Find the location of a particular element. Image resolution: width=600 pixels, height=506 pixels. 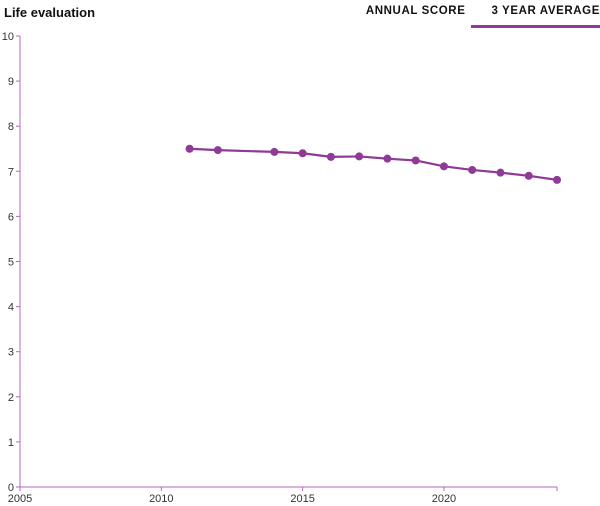

x-tick-label: 2005 is located at coordinates (20, 499).